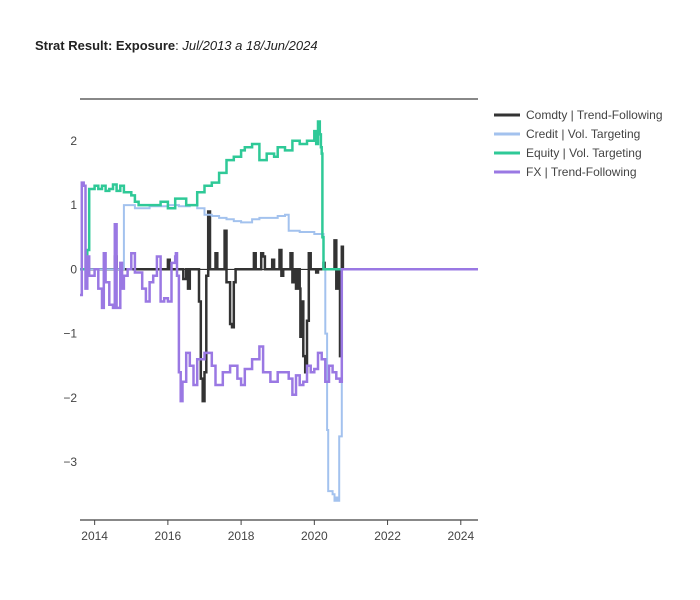  I want to click on y-tick-label: 1, so click(73, 205).